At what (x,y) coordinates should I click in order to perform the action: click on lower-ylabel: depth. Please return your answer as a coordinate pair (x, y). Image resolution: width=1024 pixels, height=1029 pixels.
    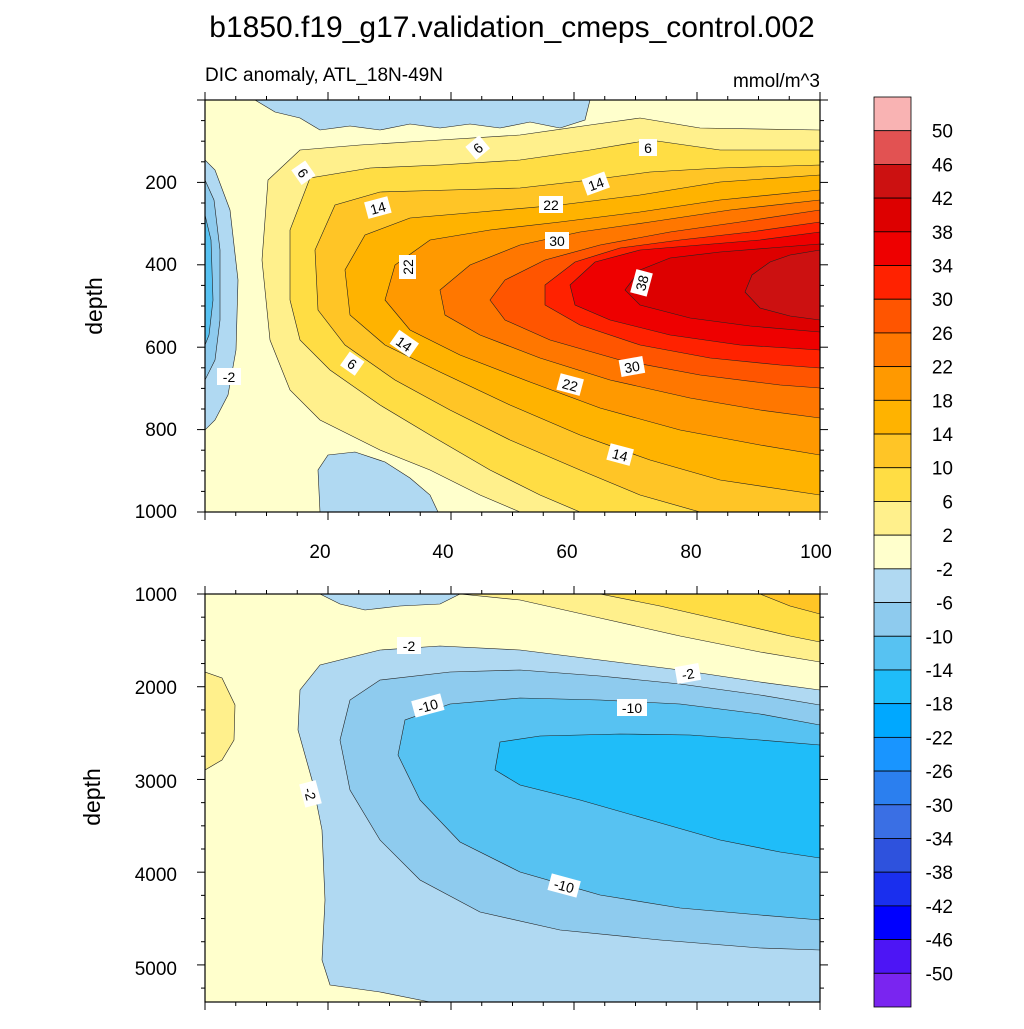
    Looking at the image, I should click on (92, 797).